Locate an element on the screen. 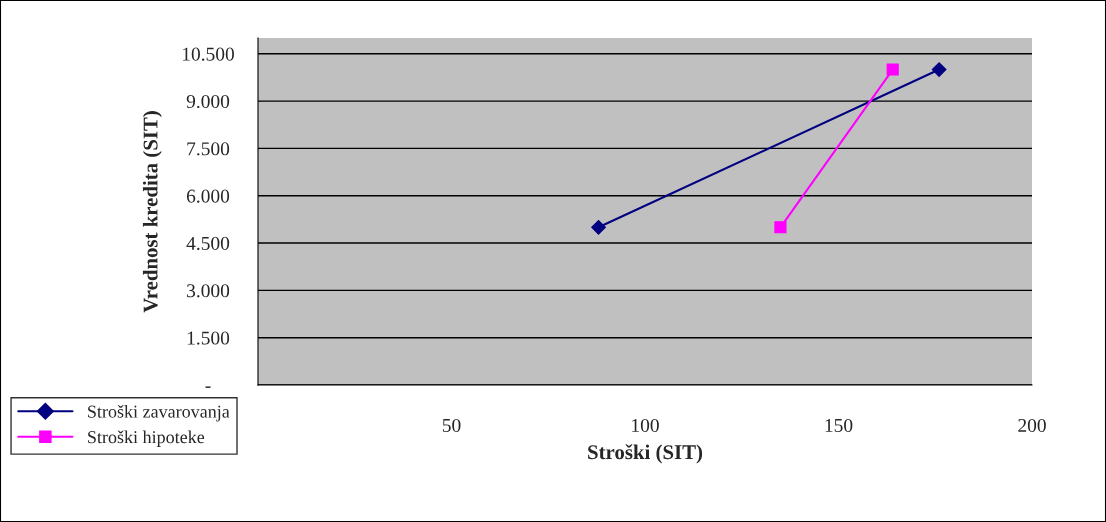 The height and width of the screenshot is (522, 1106). y-tick-label: - is located at coordinates (208, 387).